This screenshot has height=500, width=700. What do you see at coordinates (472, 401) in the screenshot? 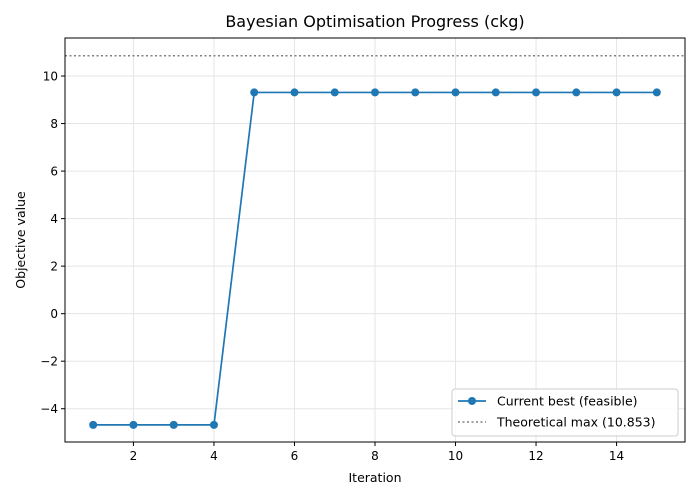
I see `legend-marker-current-best` at bounding box center [472, 401].